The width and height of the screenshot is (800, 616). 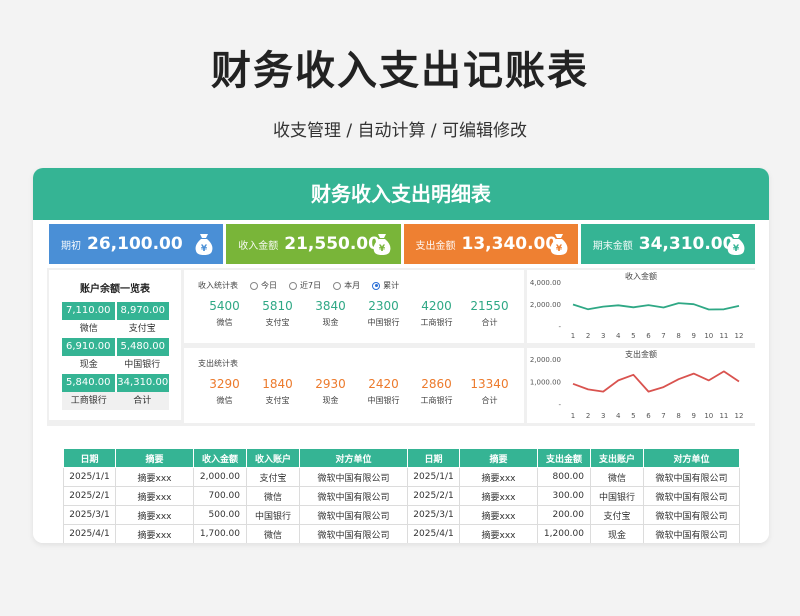 What do you see at coordinates (142, 365) in the screenshot?
I see `balance-label: 中国银行` at bounding box center [142, 365].